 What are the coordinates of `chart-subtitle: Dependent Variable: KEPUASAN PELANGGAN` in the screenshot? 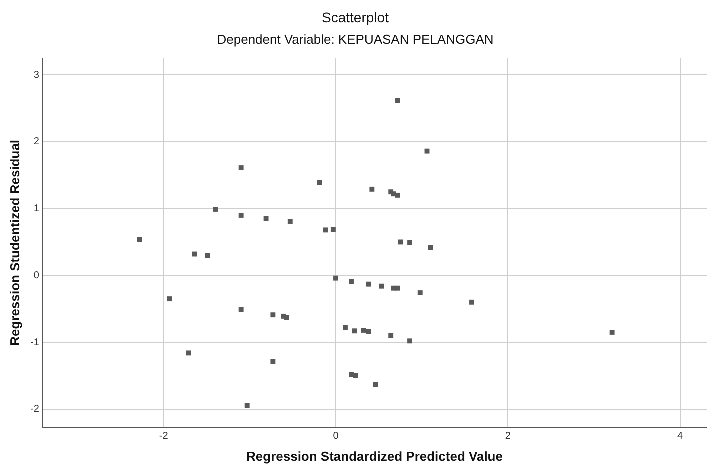 It's located at (355, 40).